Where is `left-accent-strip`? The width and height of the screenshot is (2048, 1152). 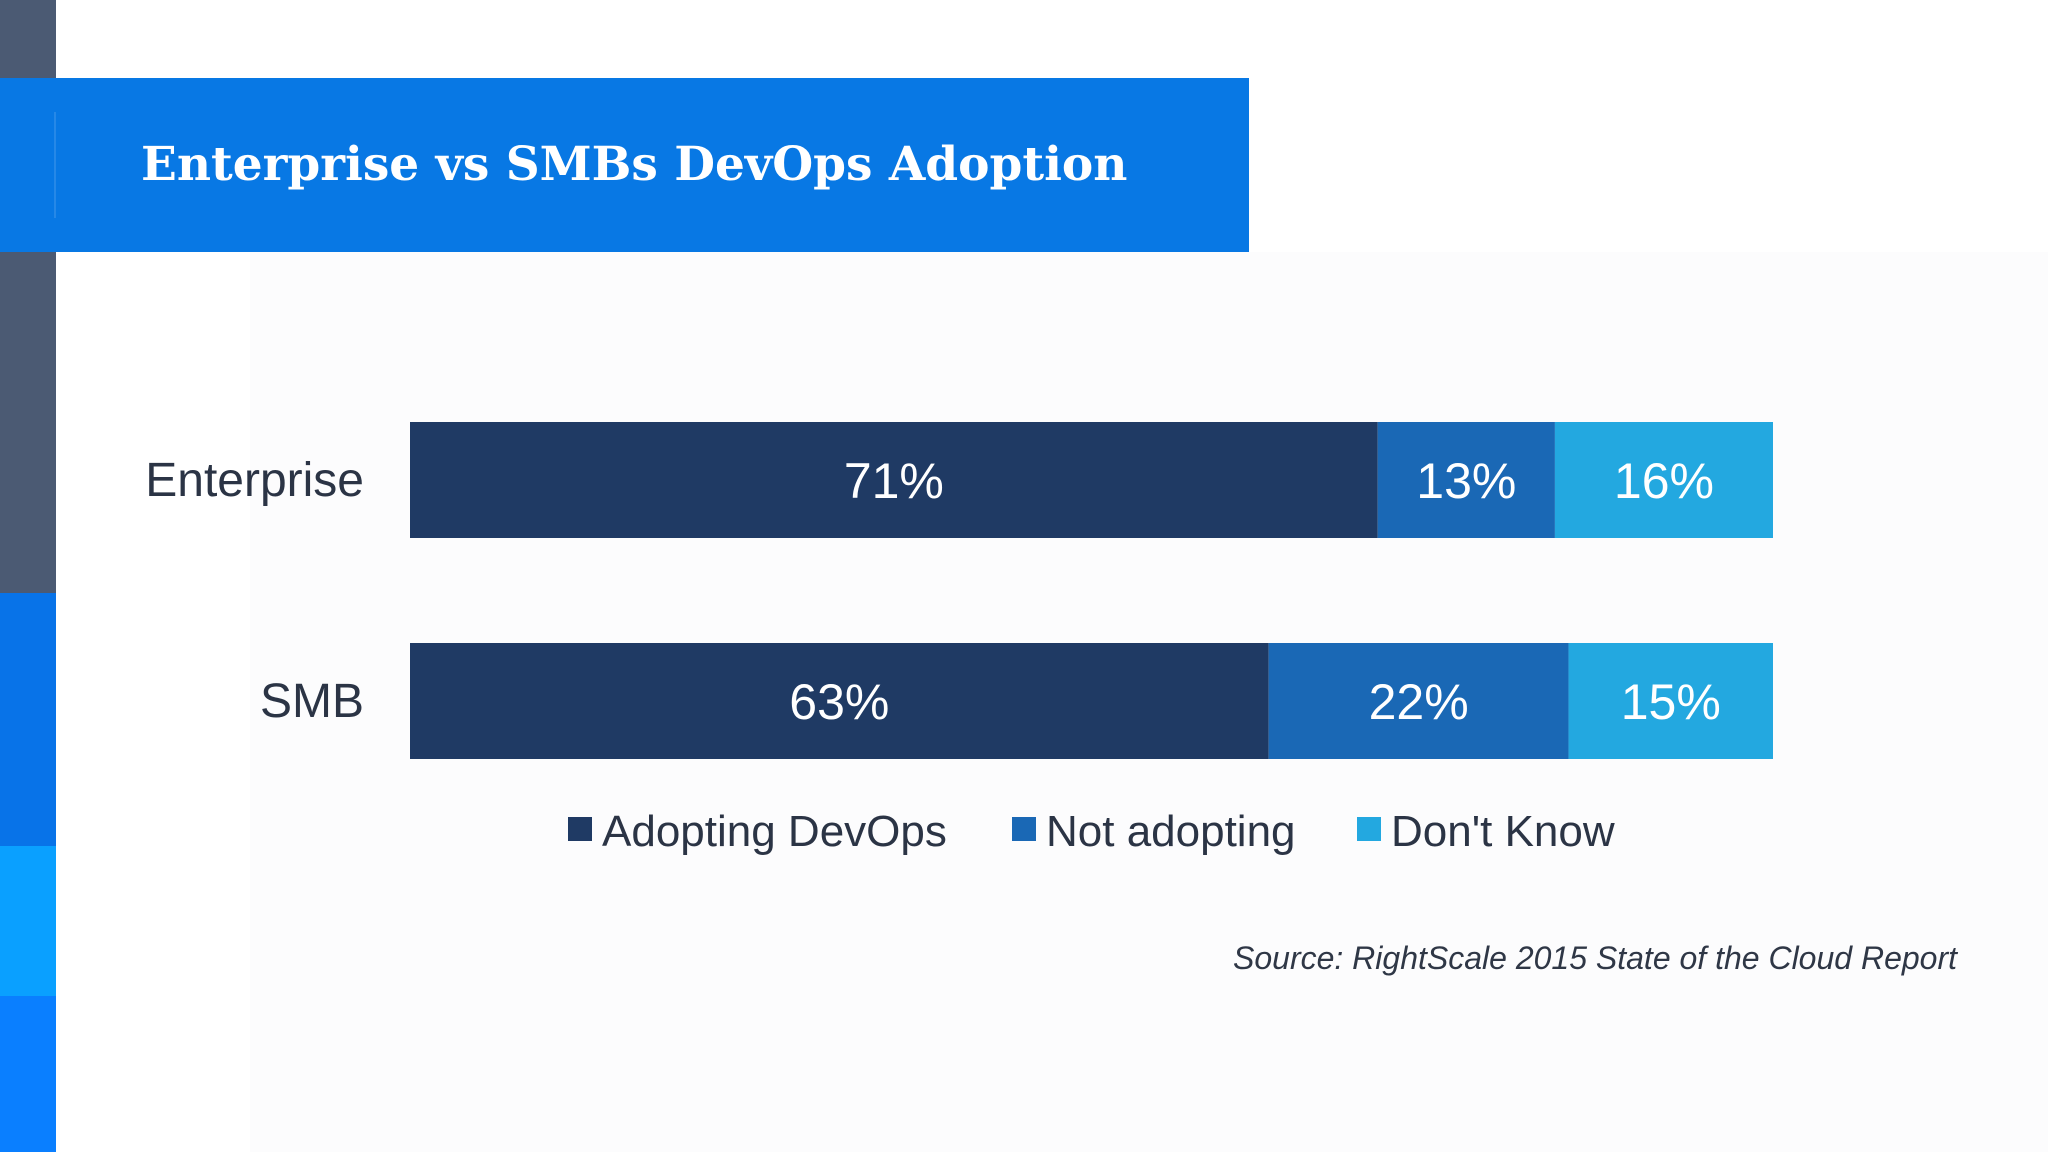
left-accent-strip is located at coordinates (28, 576).